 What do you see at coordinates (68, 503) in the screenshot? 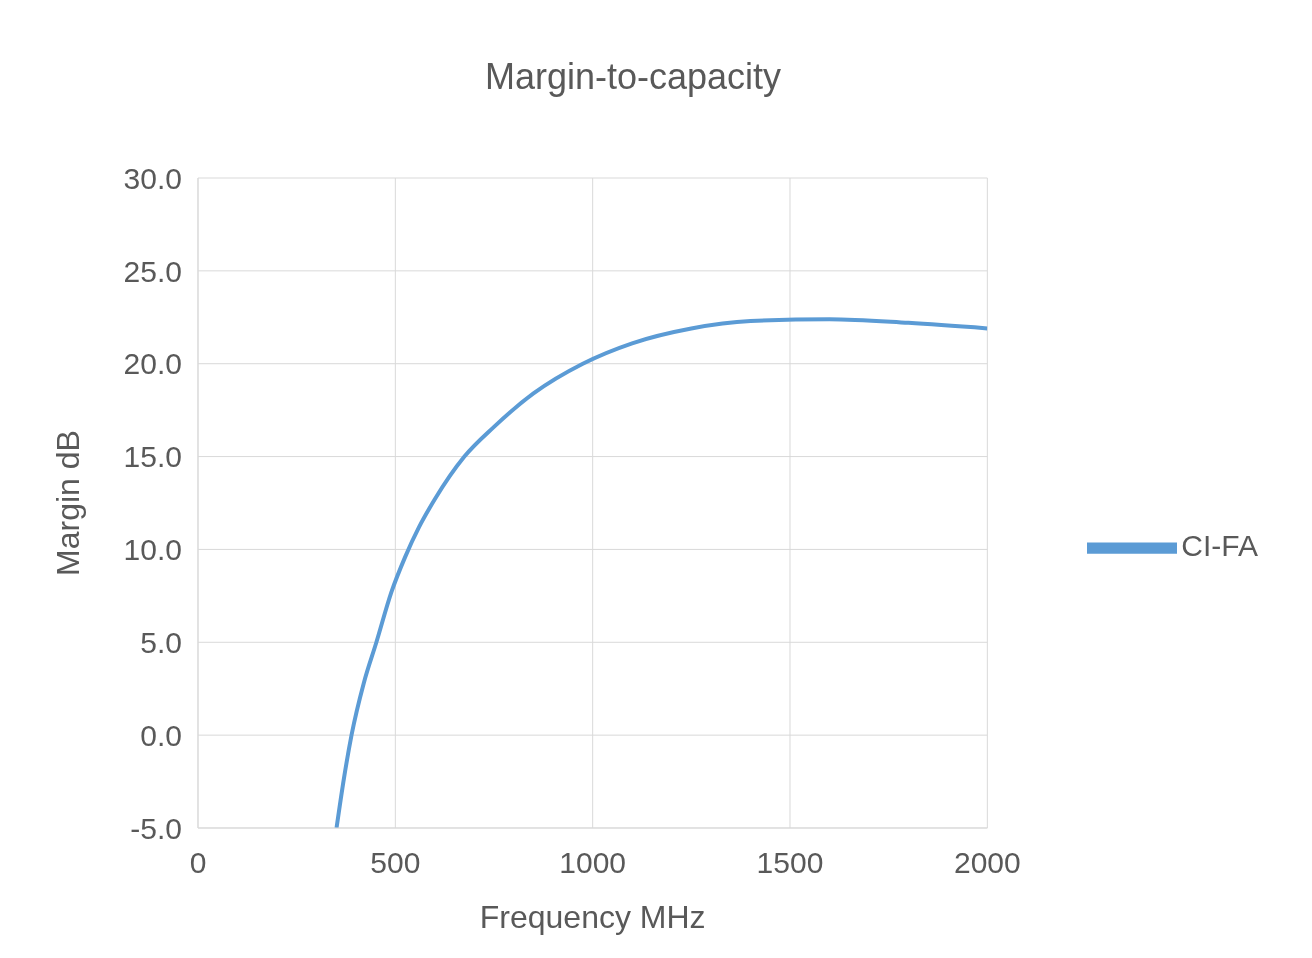
I see `y-axis-title: Margin dB` at bounding box center [68, 503].